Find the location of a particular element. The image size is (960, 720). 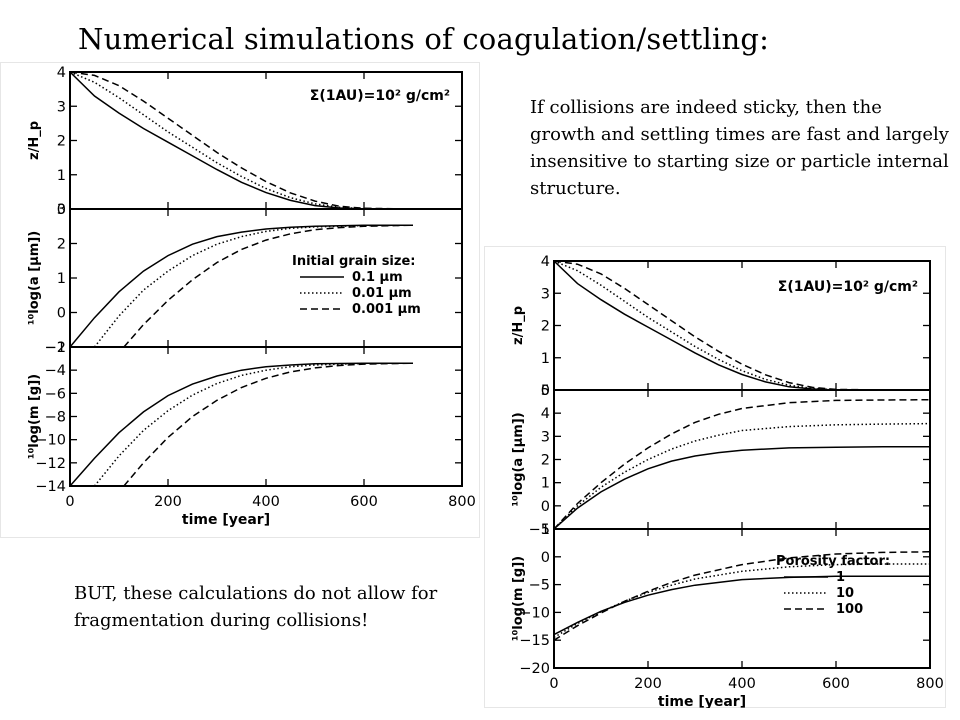

legend-title: Initial grain size: is located at coordinates (353, 261).